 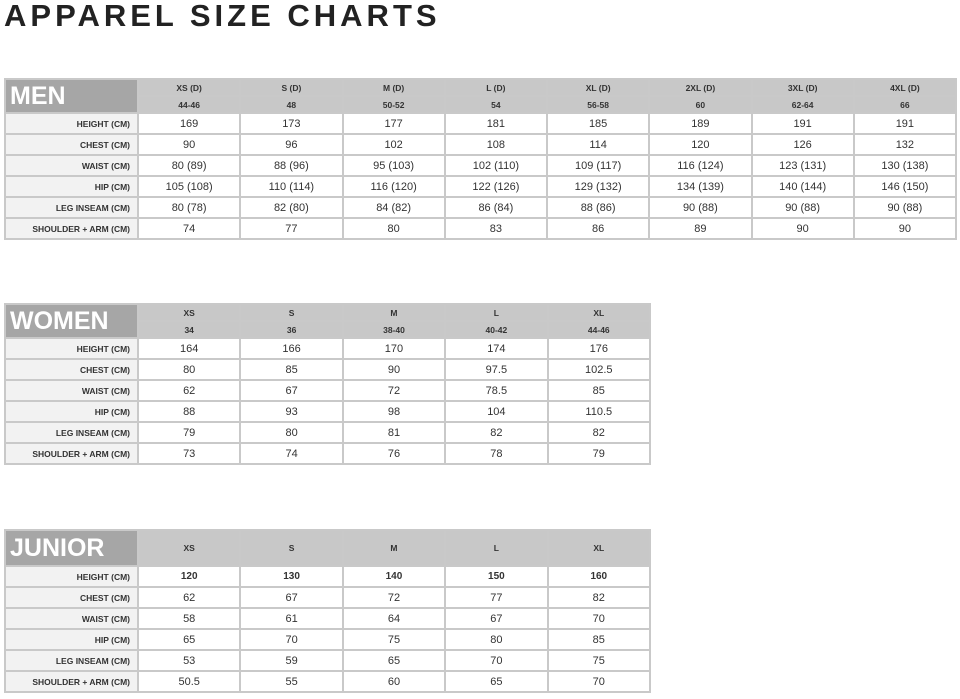 What do you see at coordinates (599, 576) in the screenshot?
I see `table-cell: 160` at bounding box center [599, 576].